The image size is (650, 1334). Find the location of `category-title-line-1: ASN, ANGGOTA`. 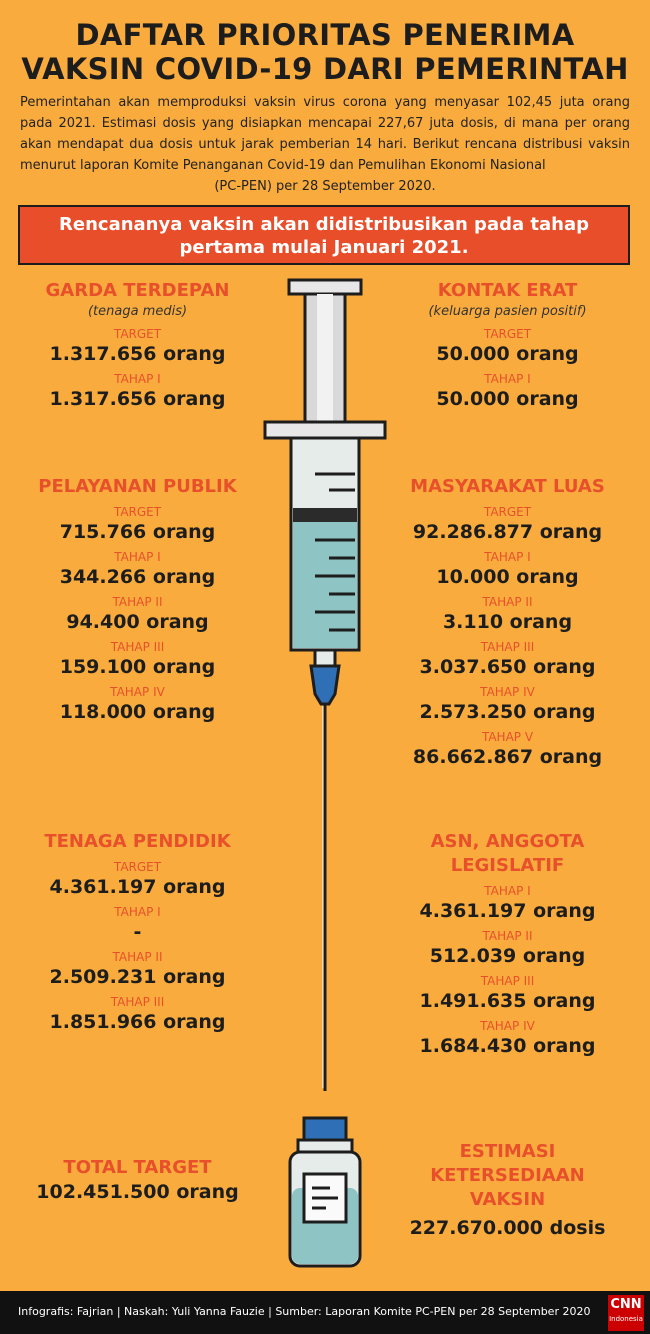

category-title-line-1: ASN, ANGGOTA is located at coordinates (507, 841).